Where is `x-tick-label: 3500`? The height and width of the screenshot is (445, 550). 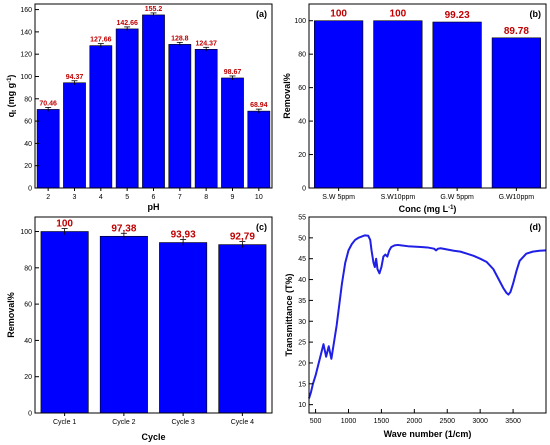 x-tick-label: 3500 is located at coordinates (513, 421).